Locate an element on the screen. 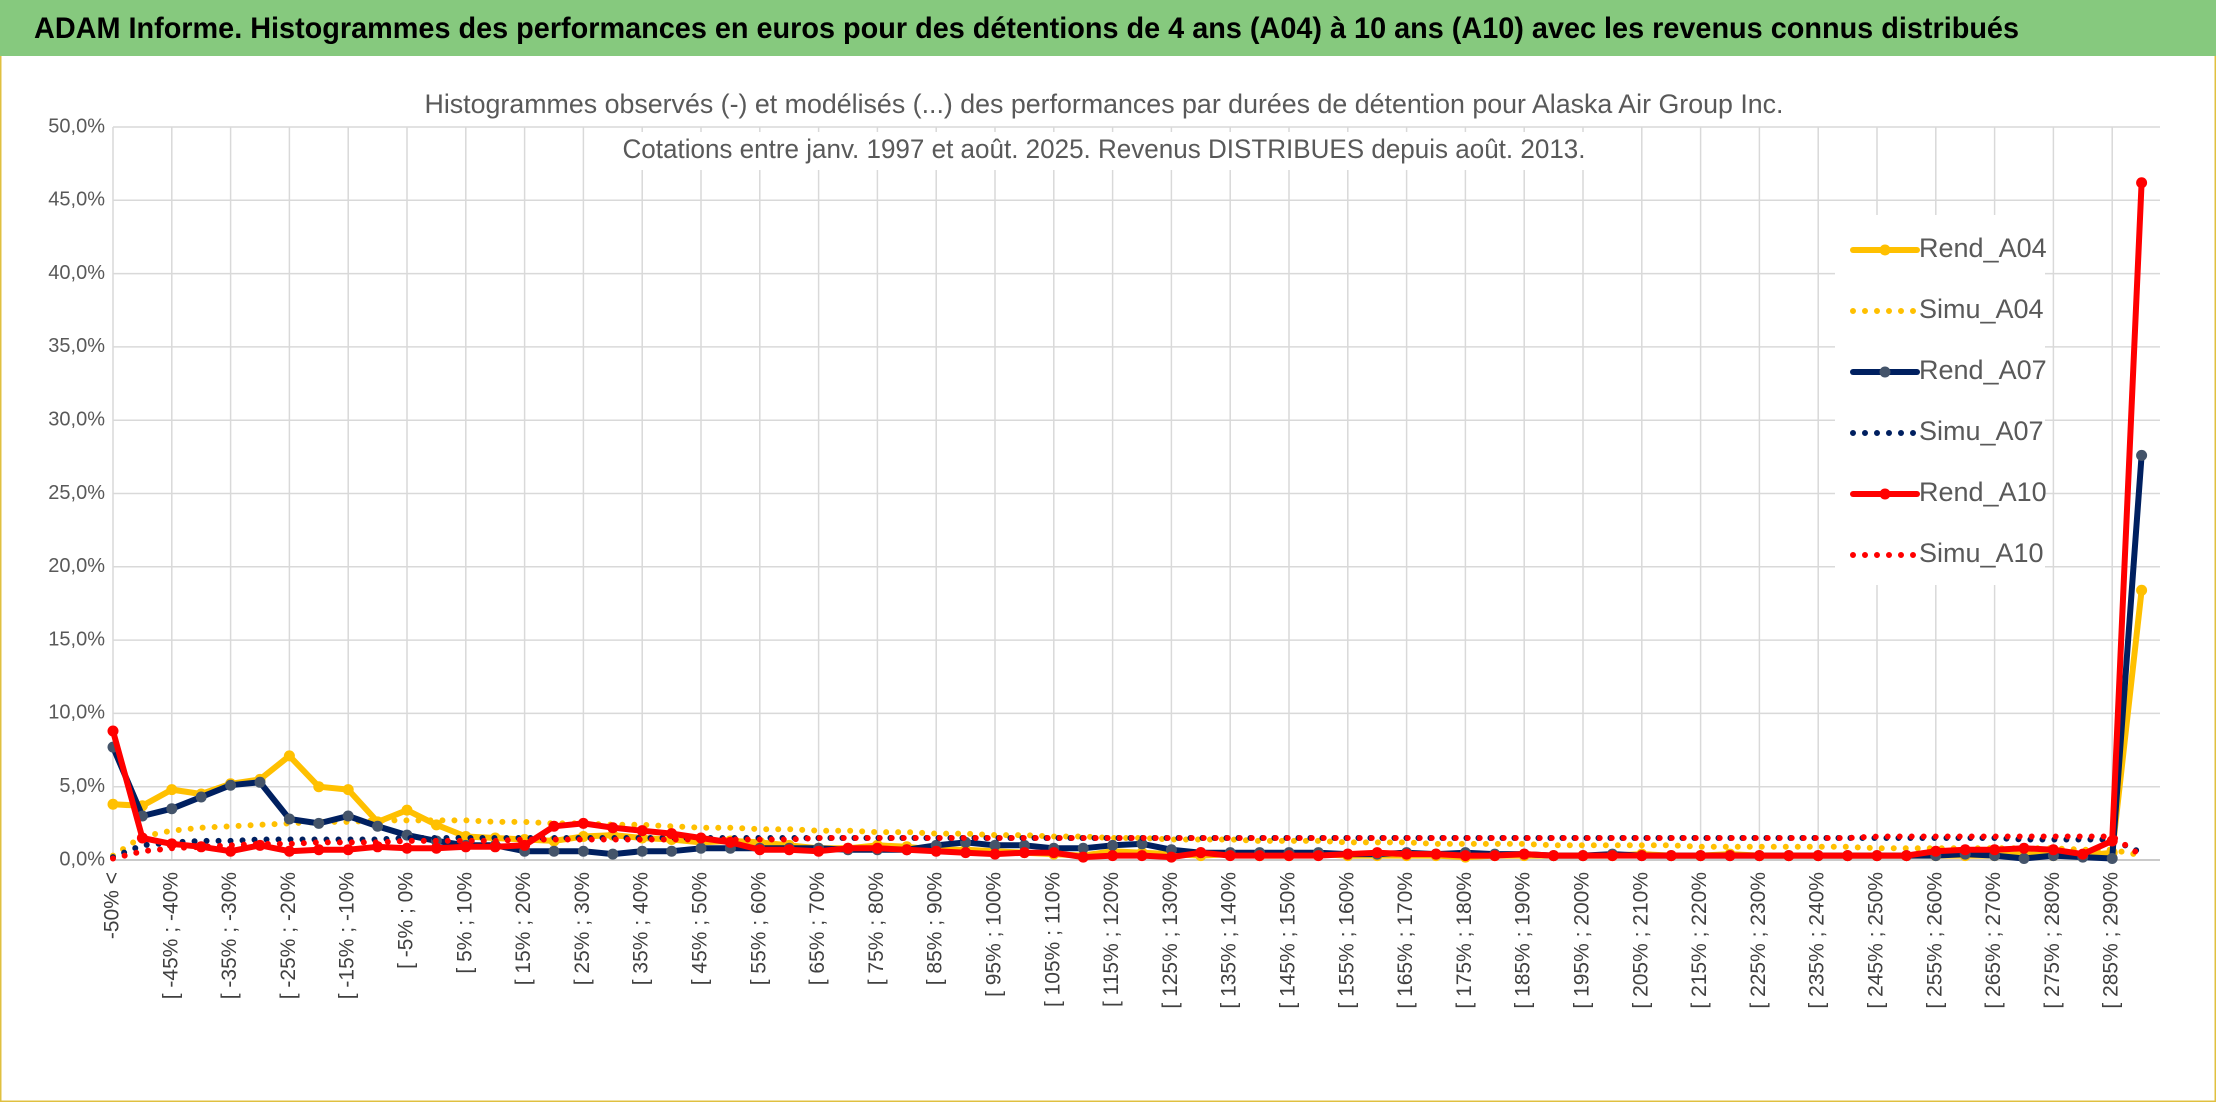  x-tick-label: -50% < is located at coordinates (112, 905).